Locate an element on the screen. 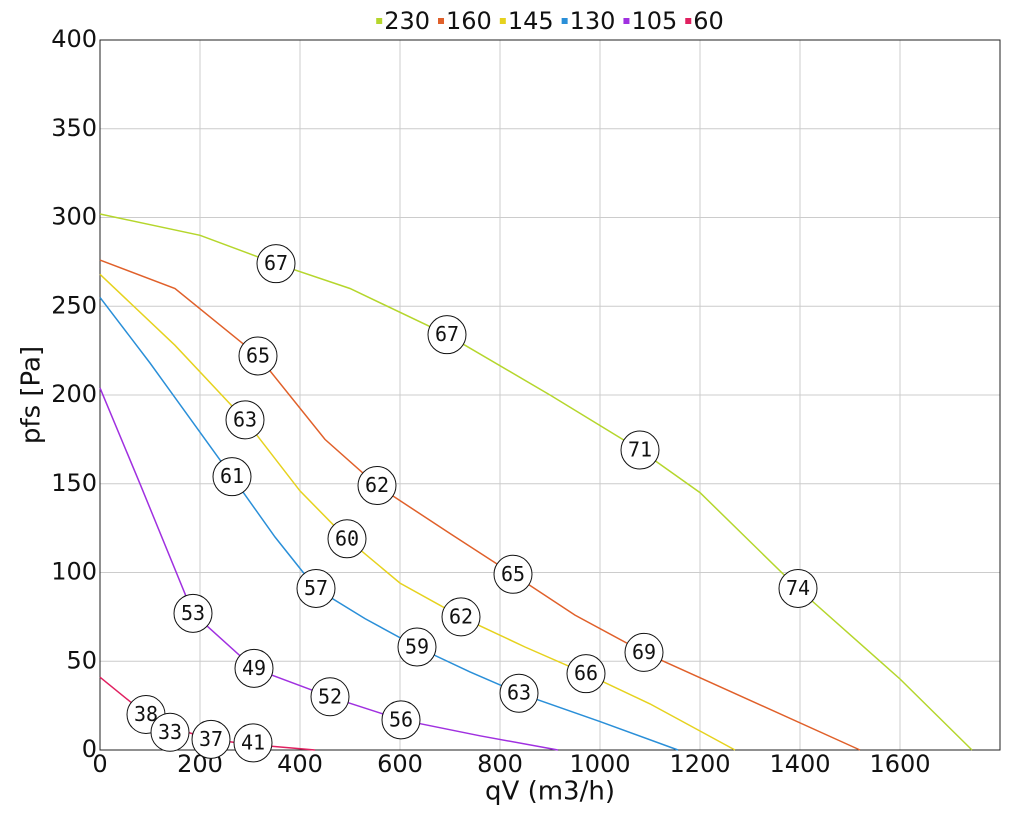 The height and width of the screenshot is (820, 1020). marker-label: 59 is located at coordinates (417, 647).